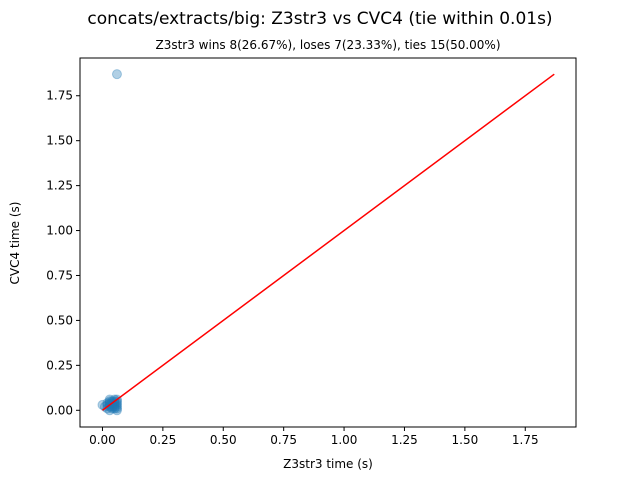 The width and height of the screenshot is (640, 480). What do you see at coordinates (59, 365) in the screenshot?
I see `y-tick-label: 0.25` at bounding box center [59, 365].